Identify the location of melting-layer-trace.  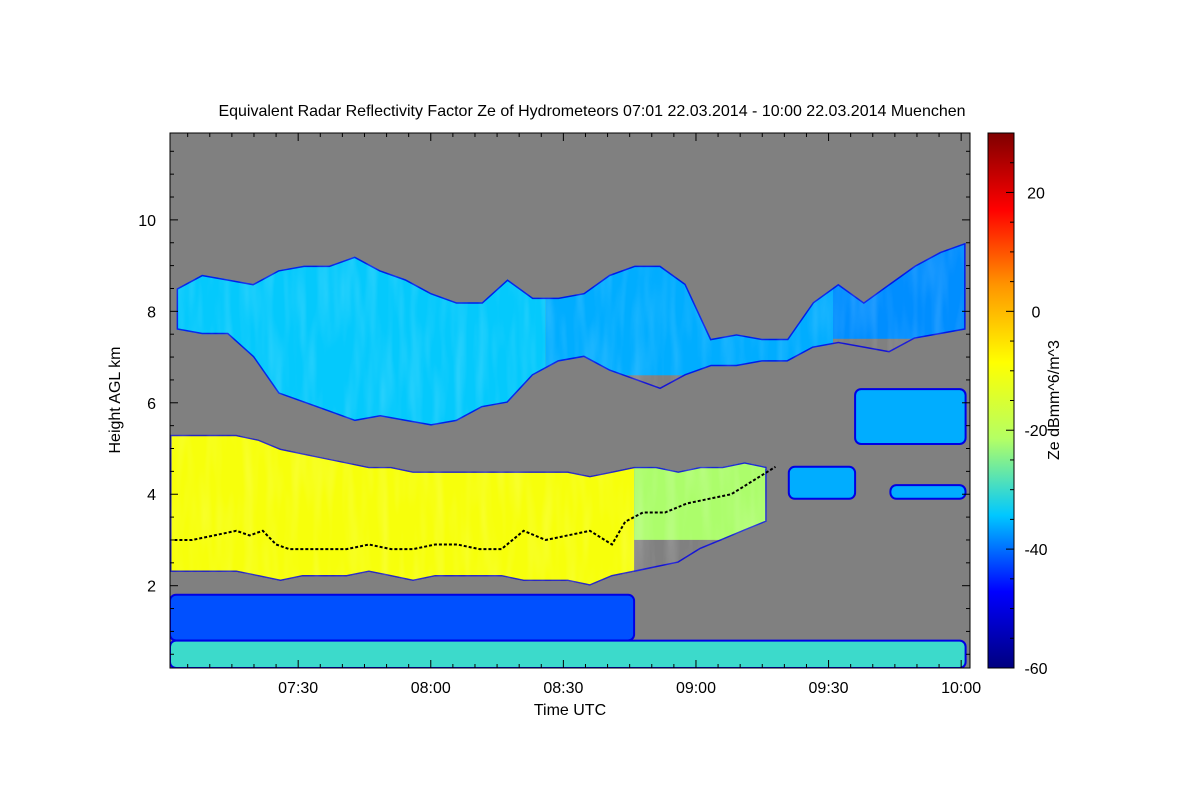
(475, 508).